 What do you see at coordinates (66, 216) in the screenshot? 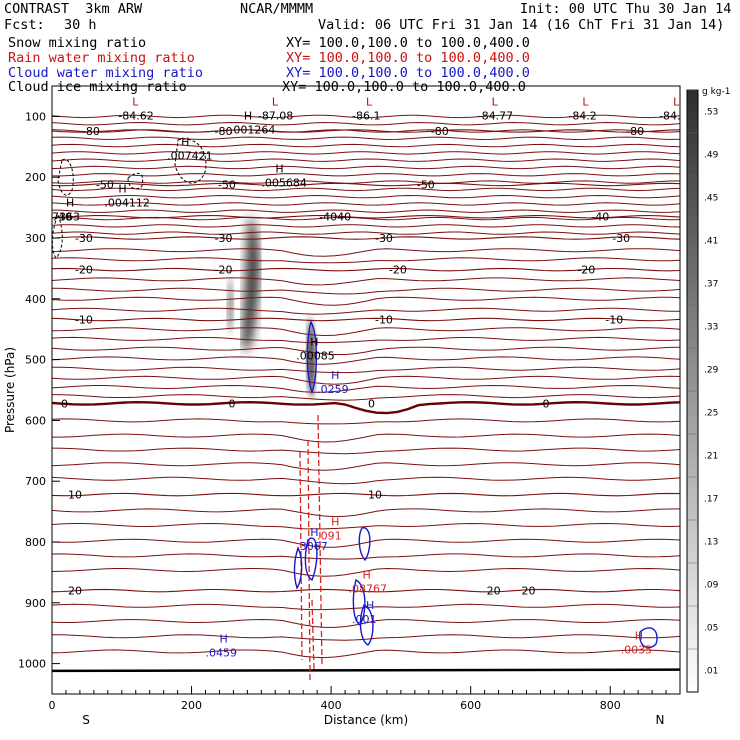
I see `extremum-value: 7363` at bounding box center [66, 216].